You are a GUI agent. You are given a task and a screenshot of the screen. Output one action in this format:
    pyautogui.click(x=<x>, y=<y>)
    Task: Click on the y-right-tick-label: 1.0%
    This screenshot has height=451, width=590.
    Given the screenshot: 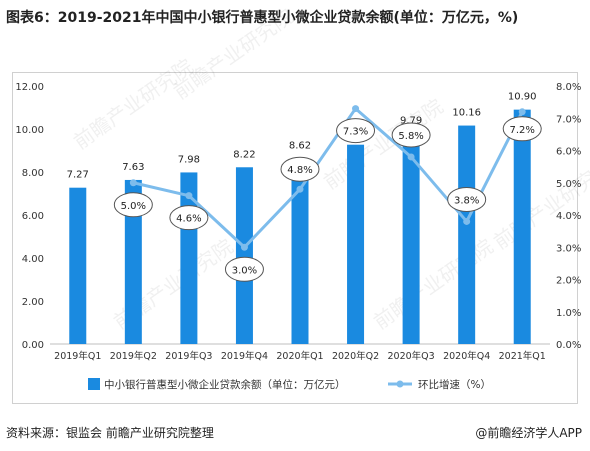 What is the action you would take?
    pyautogui.click(x=568, y=313)
    